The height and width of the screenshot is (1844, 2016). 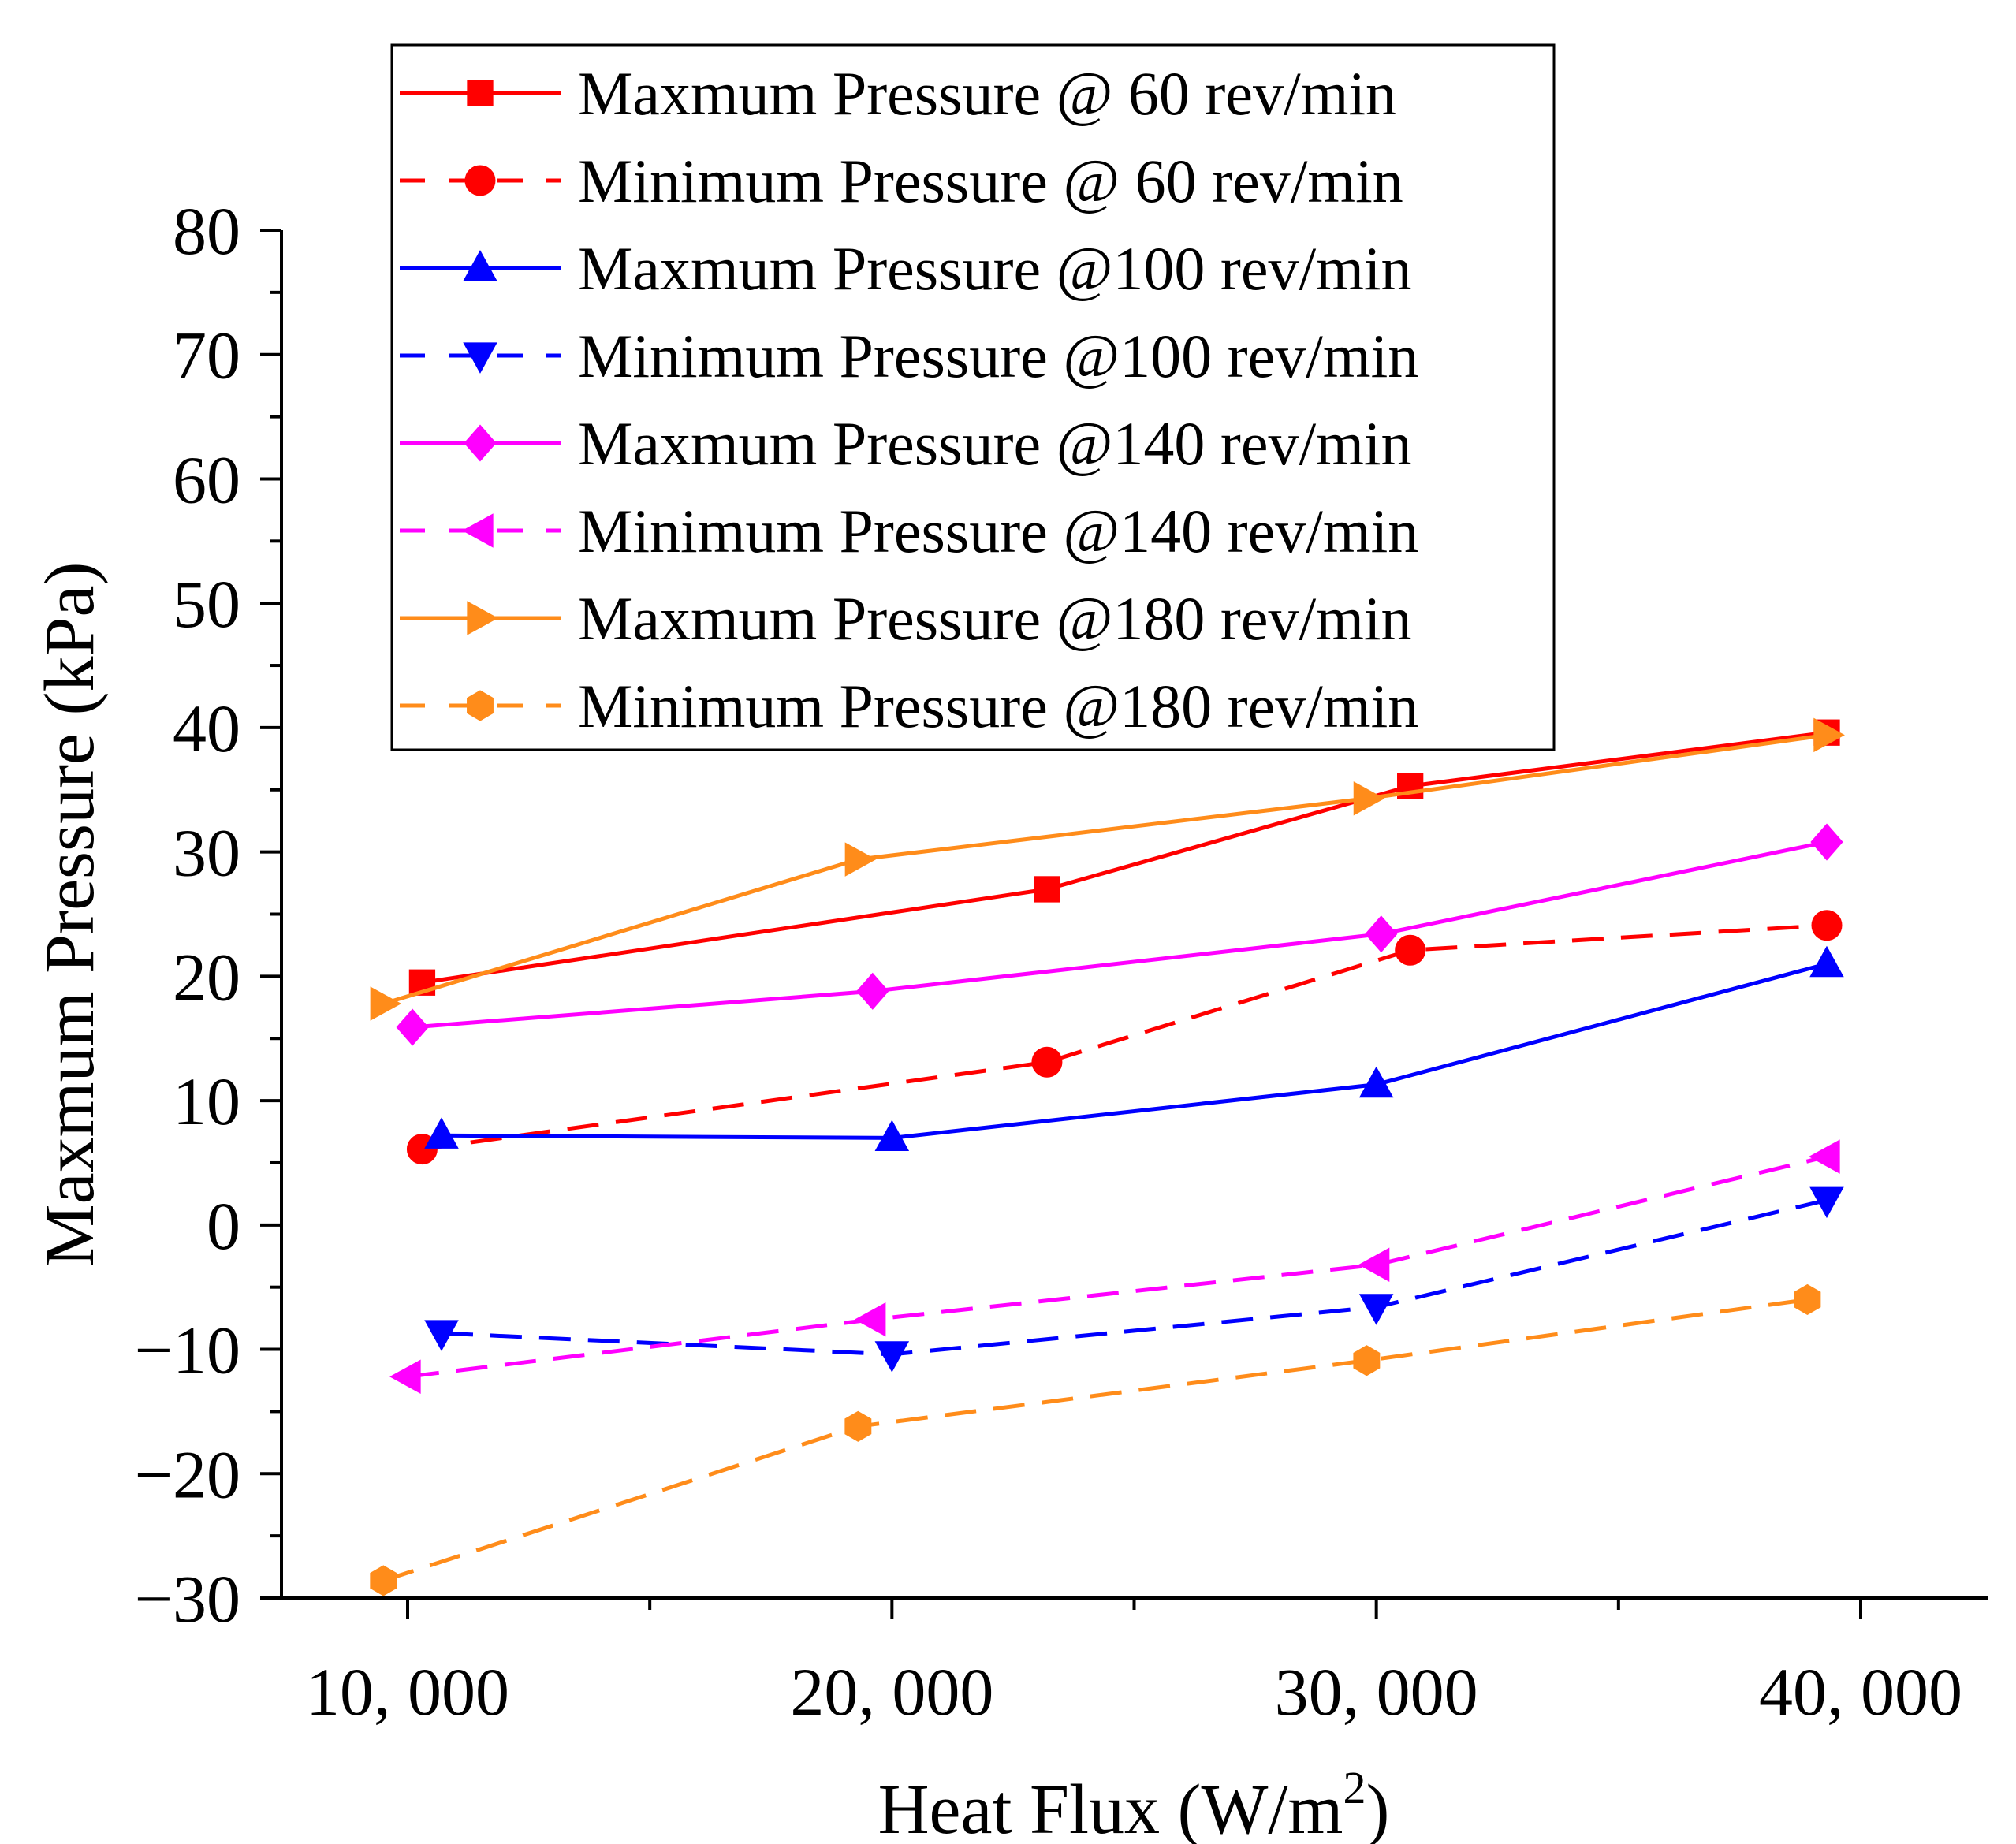 I want to click on x-axis-title: Heat Flux (W/m2), so click(x=1134, y=1803).